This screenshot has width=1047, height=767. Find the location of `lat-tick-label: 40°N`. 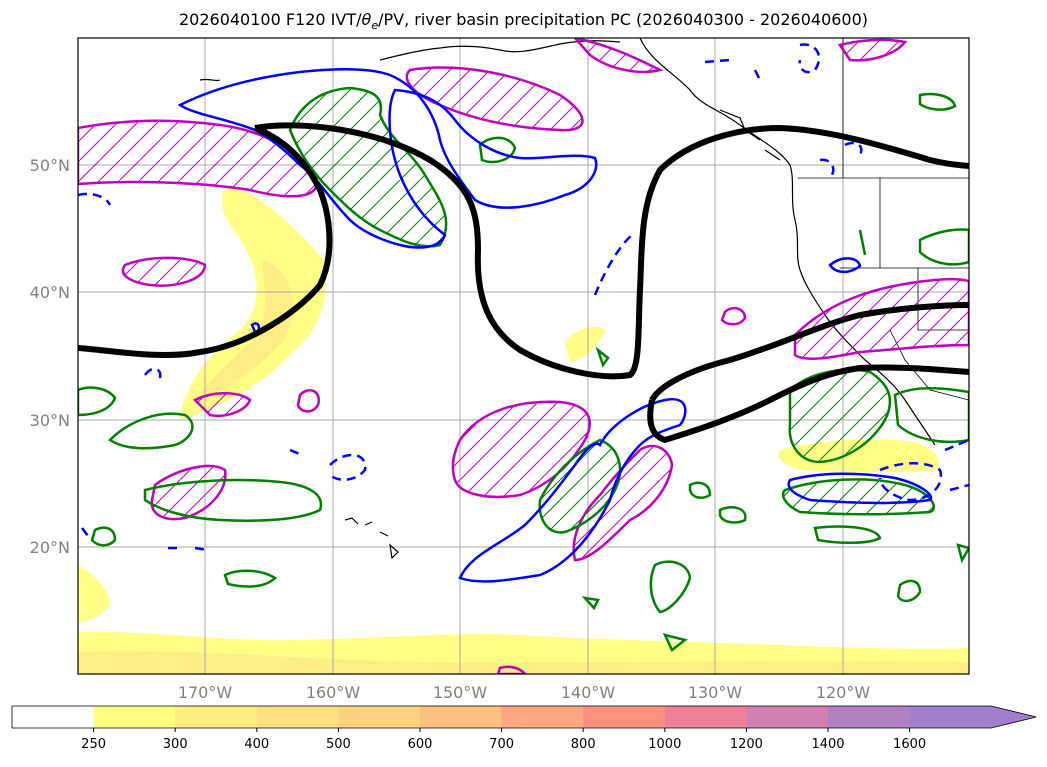

lat-tick-label: 40°N is located at coordinates (50, 292).